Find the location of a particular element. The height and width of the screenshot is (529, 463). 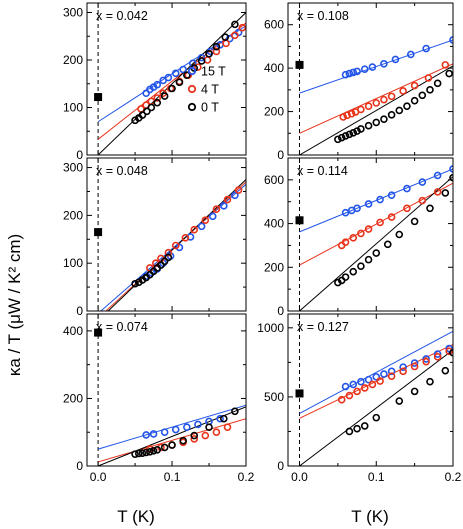

y-tick-label: 600 is located at coordinates (274, 180).